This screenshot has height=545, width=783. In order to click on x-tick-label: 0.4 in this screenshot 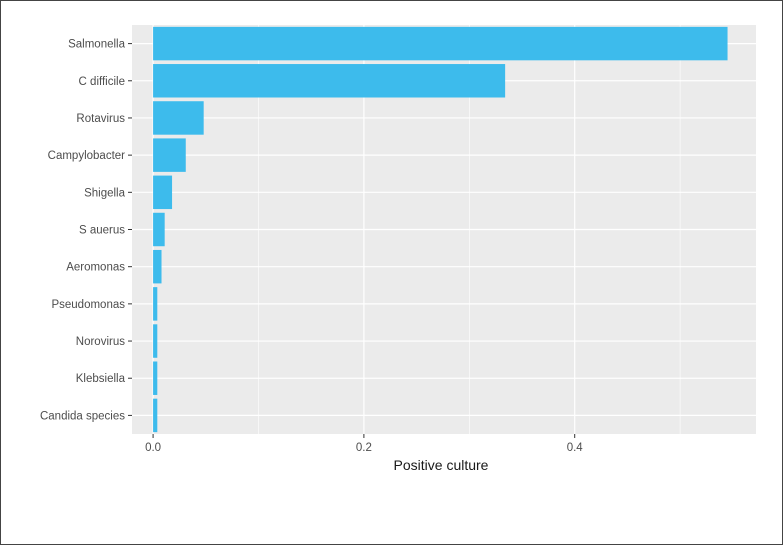, I will do `click(575, 448)`.